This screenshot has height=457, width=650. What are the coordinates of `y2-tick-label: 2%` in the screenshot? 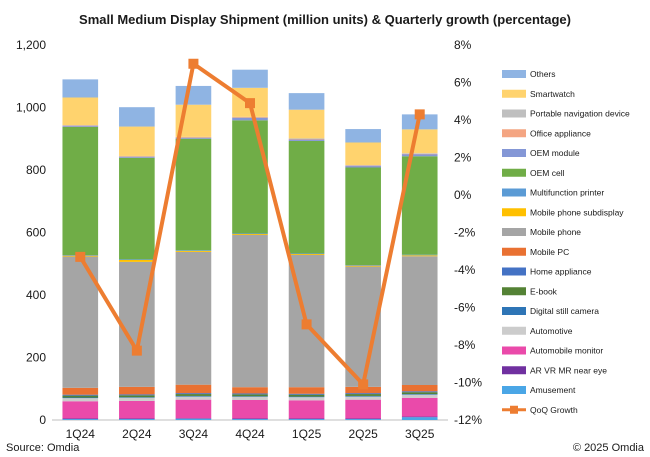 It's located at (463, 158).